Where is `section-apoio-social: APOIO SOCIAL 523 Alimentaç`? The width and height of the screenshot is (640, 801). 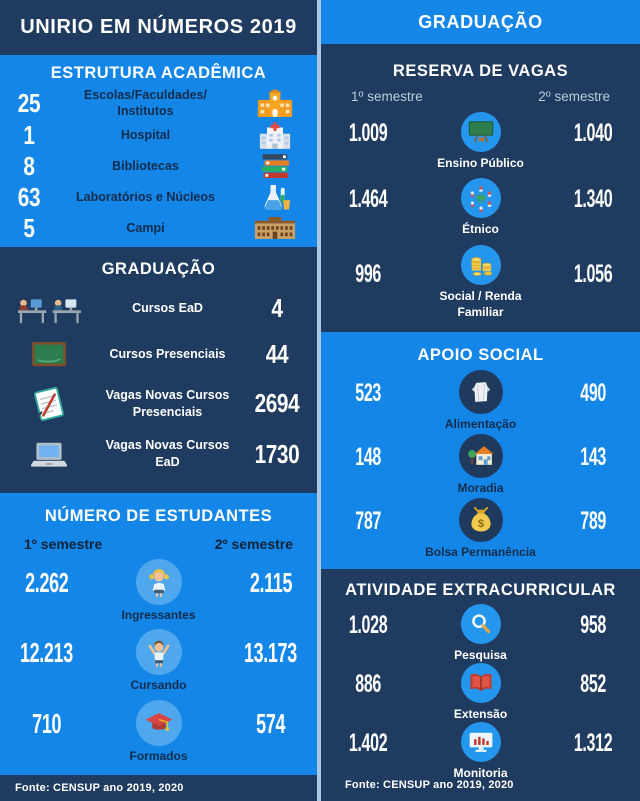 section-apoio-social: APOIO SOCIAL 523 Alimentaç is located at coordinates (480, 450).